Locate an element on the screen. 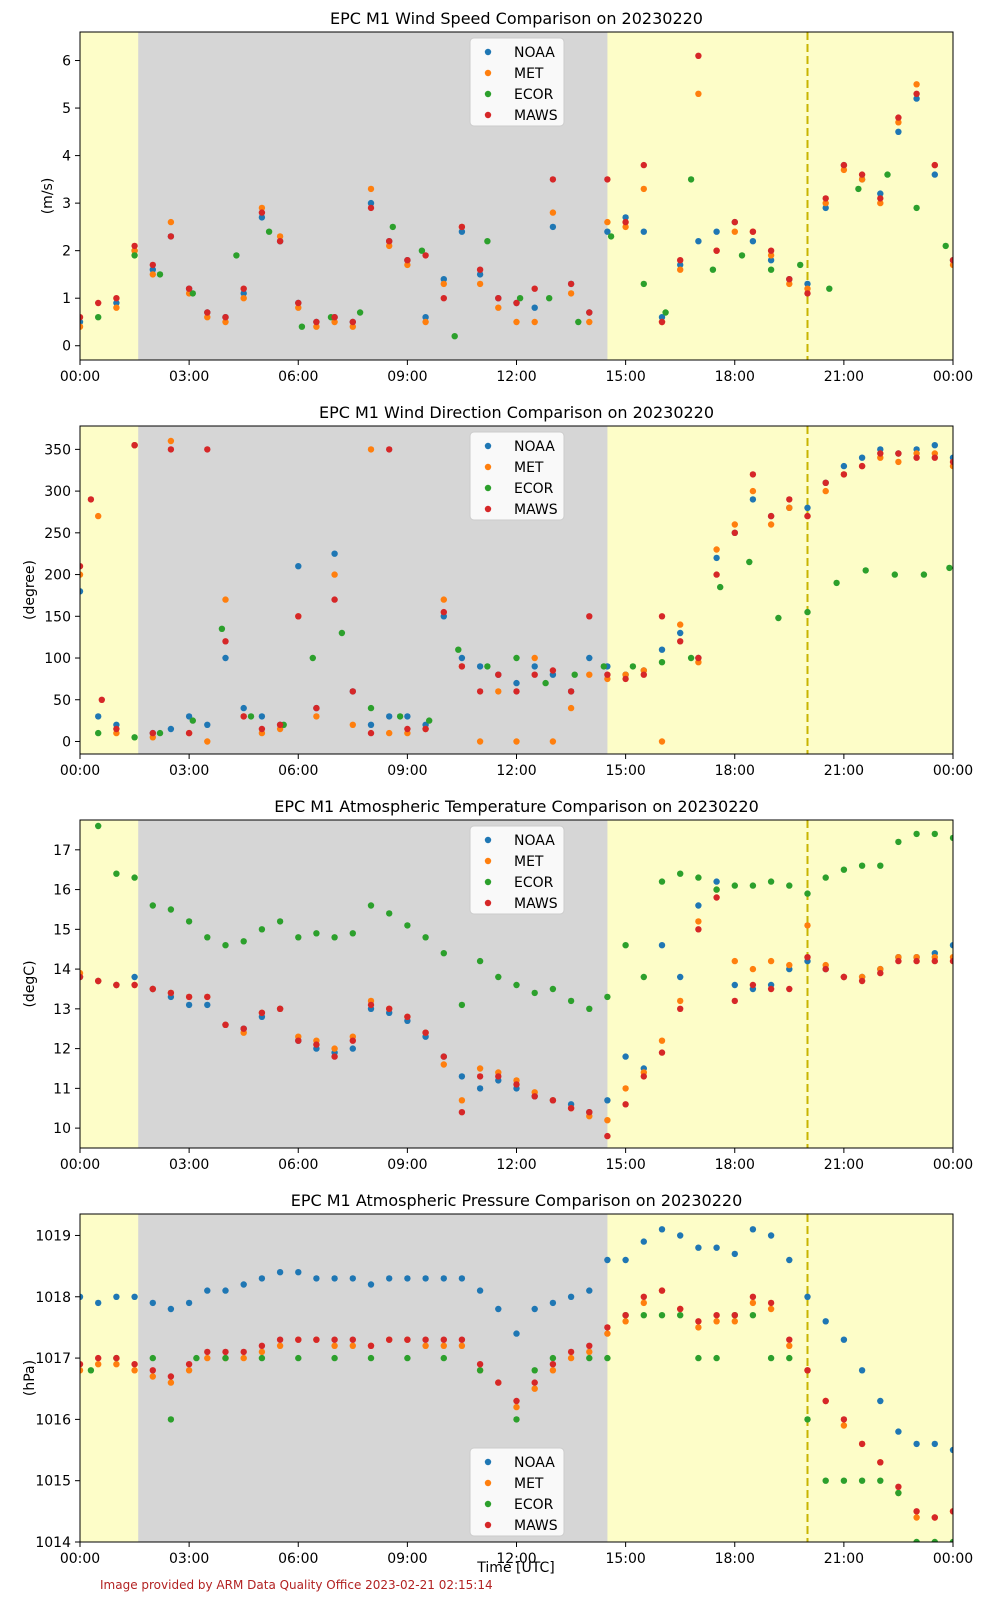 The width and height of the screenshot is (1000, 1600). y-tick-label: 350 is located at coordinates (57, 450).